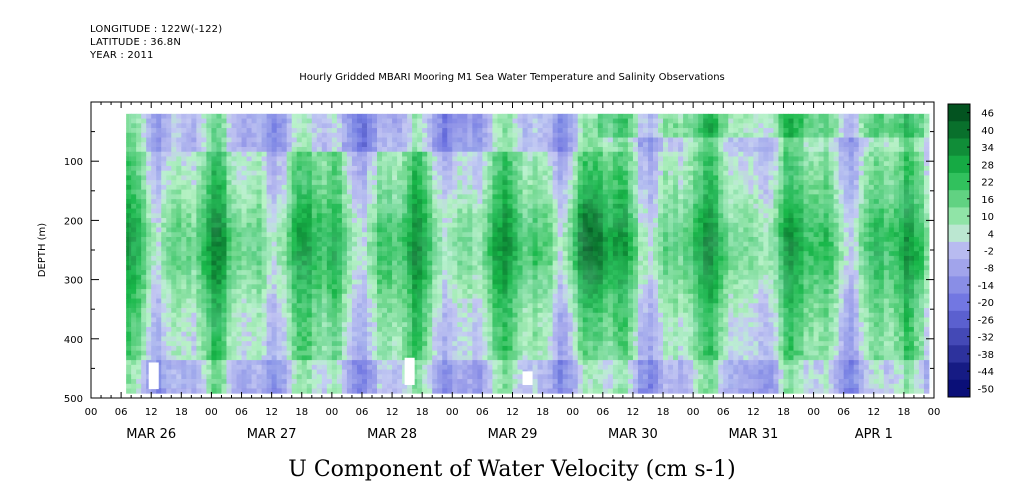 The image size is (1009, 504). What do you see at coordinates (136, 42) in the screenshot?
I see `latitude-label: LATITUDE : 36.8N` at bounding box center [136, 42].